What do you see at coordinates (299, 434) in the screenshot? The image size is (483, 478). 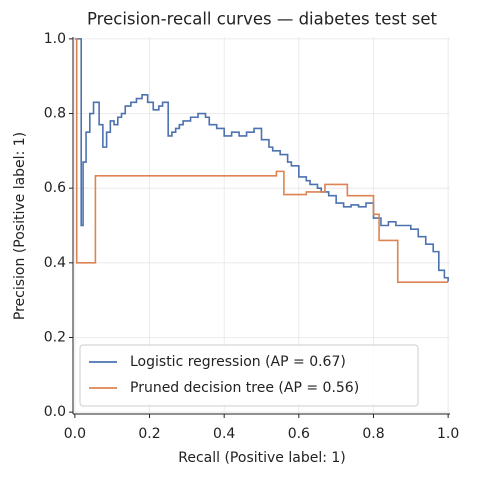 I see `x-tick-label: 0.6` at bounding box center [299, 434].